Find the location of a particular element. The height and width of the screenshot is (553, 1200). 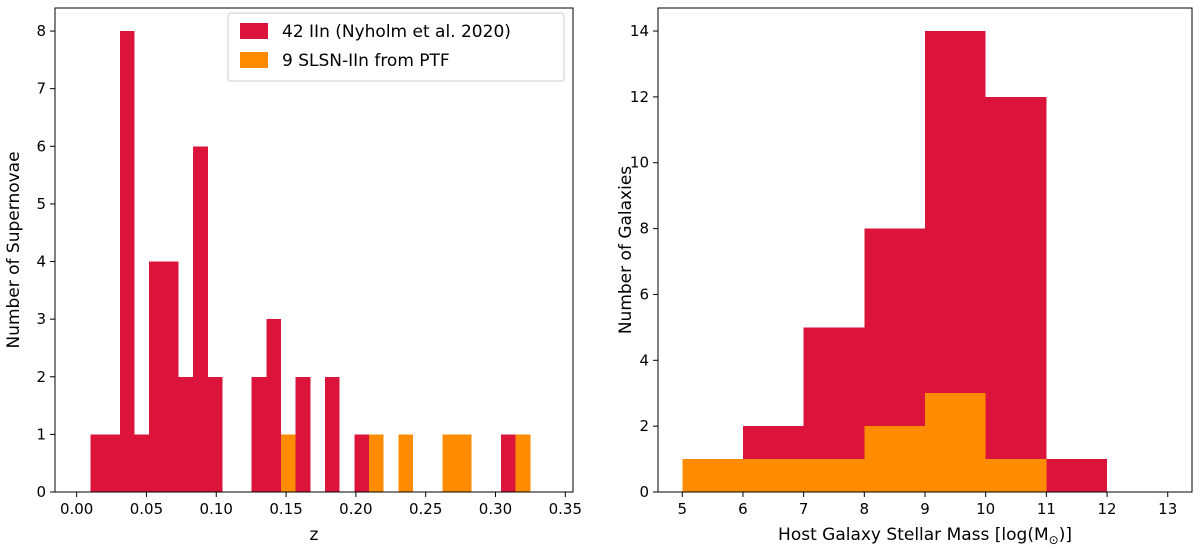

left-y-tick-label: 2 is located at coordinates (41, 377).